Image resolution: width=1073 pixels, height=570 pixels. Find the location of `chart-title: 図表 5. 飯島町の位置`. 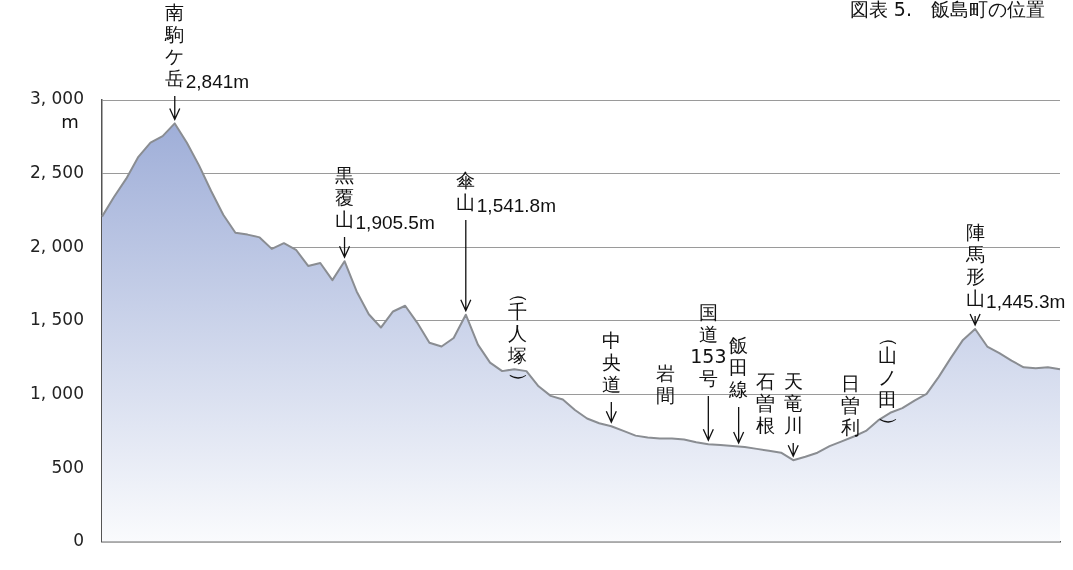

chart-title: 図表 5. 飯島町の位置 is located at coordinates (947, 10).